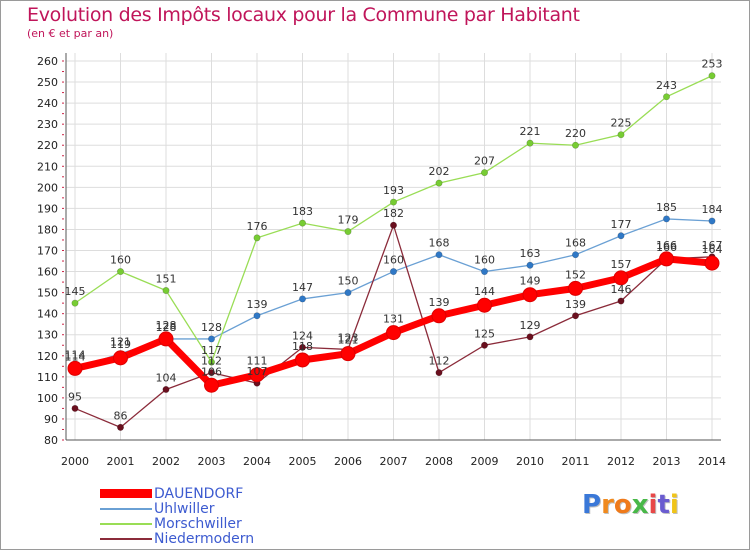 The image size is (750, 550). Describe the element at coordinates (47, 145) in the screenshot. I see `y-tick-label: 220` at that location.